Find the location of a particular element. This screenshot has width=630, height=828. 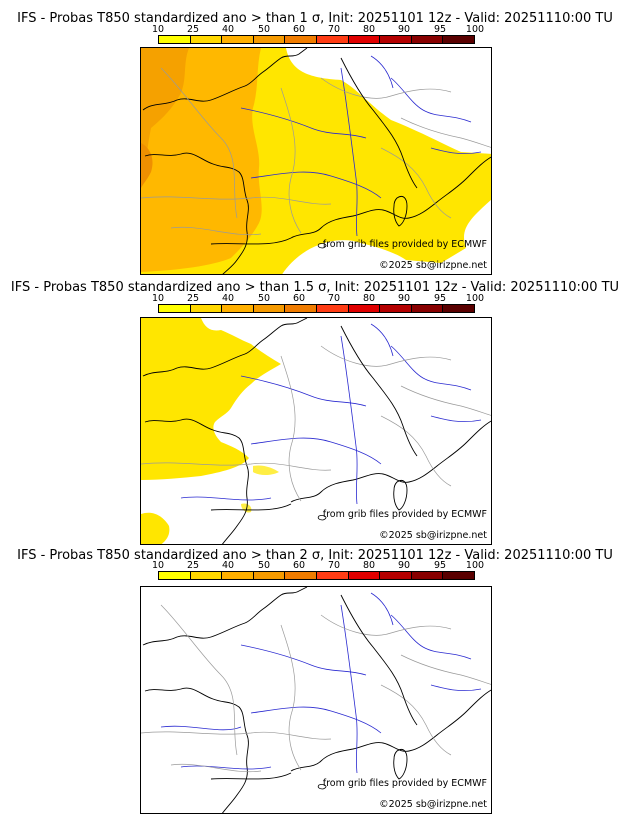

colorbar is located at coordinates (316, 308).